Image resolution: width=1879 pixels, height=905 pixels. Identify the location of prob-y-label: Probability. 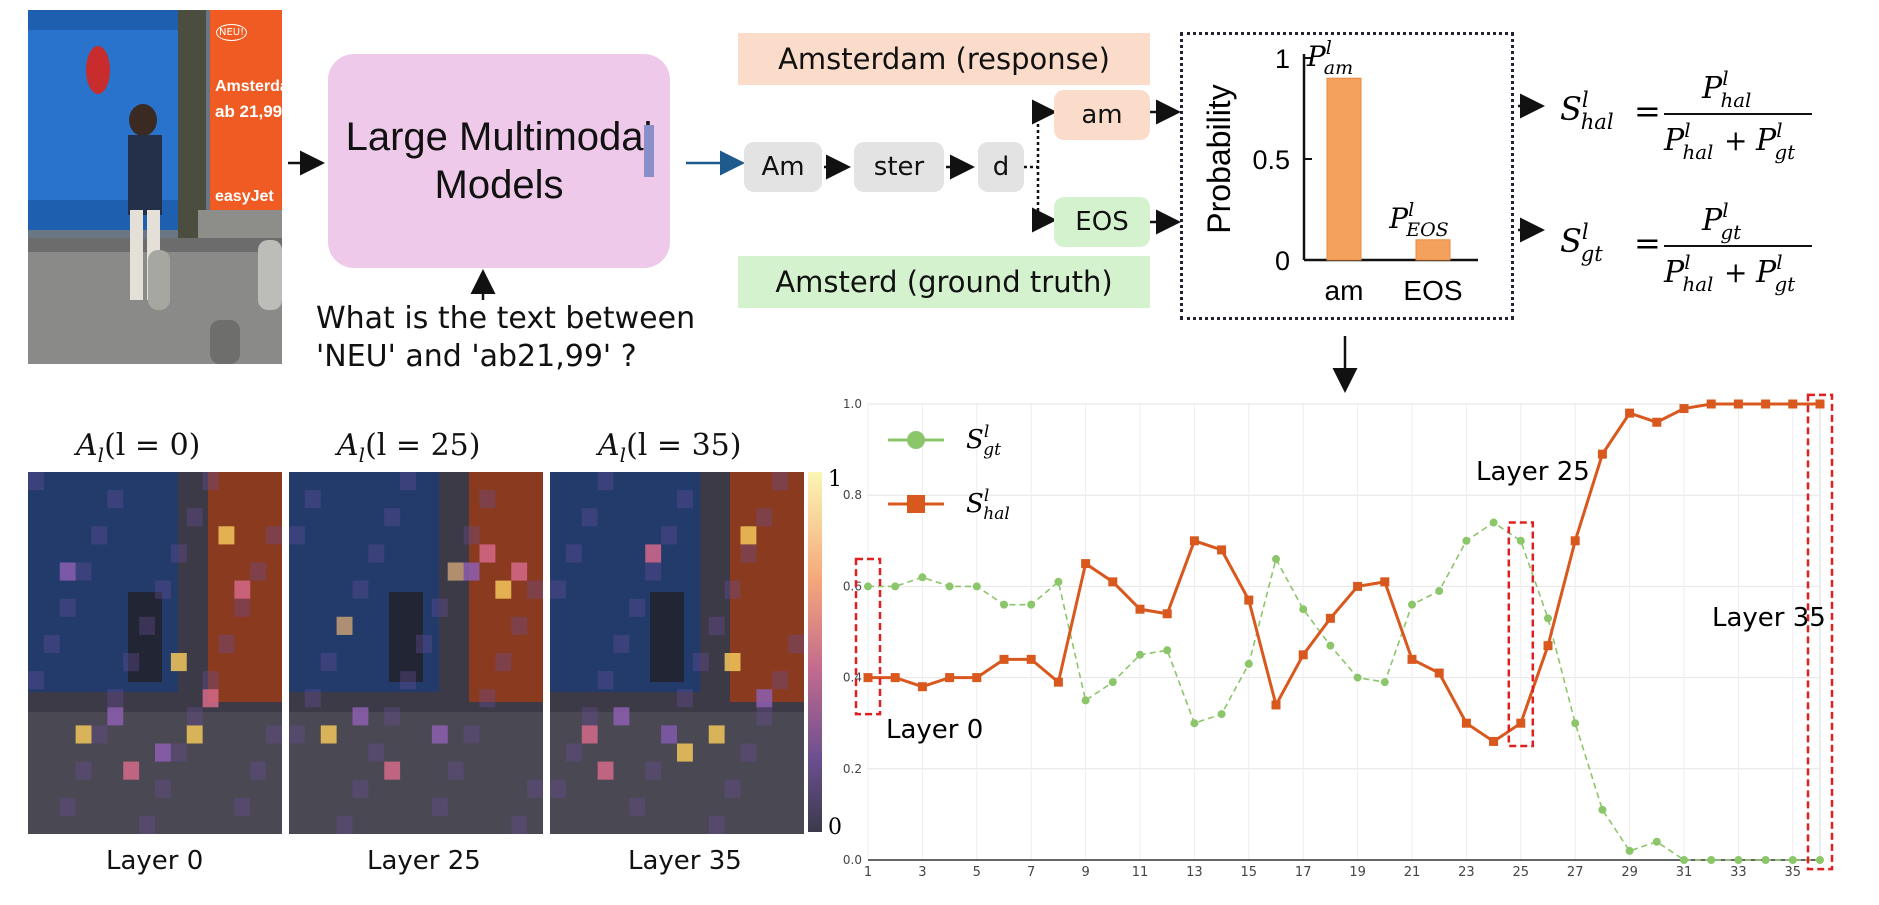
(1219, 158).